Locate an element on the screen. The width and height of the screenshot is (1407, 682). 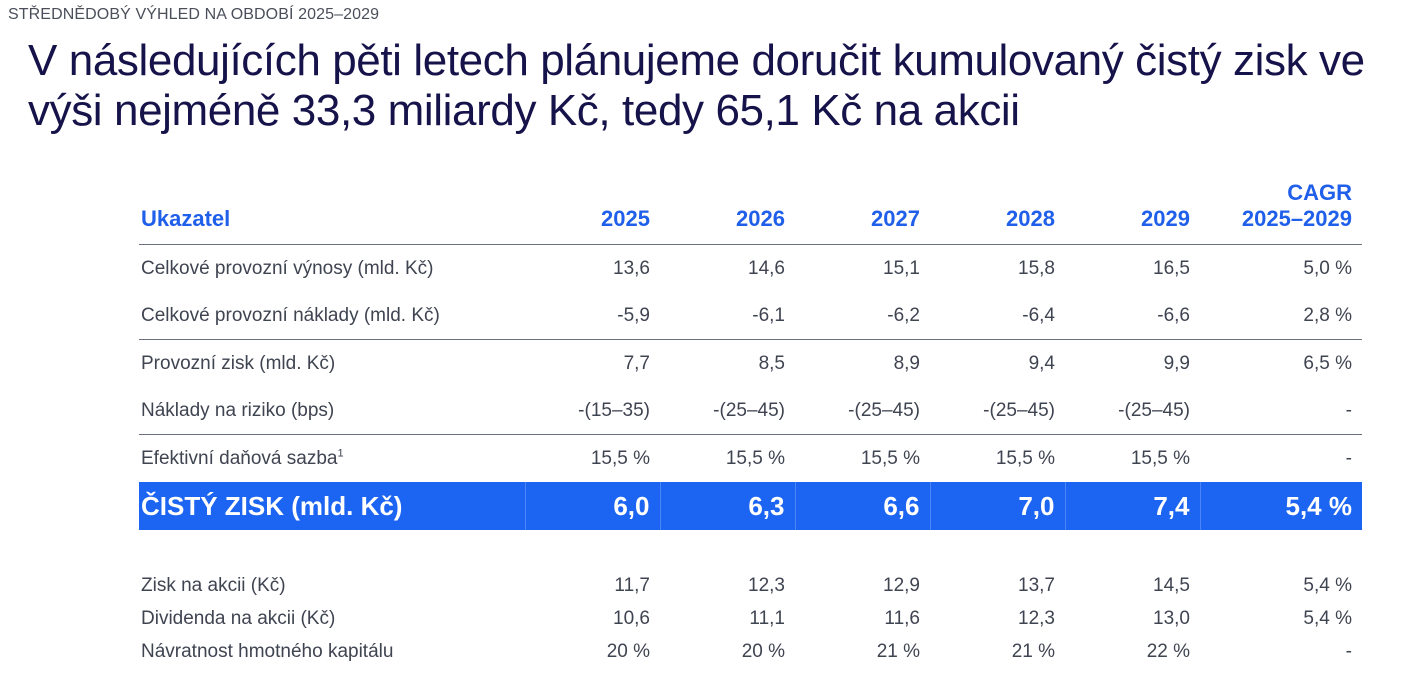
header-year-2028: 2028 is located at coordinates (997, 212).